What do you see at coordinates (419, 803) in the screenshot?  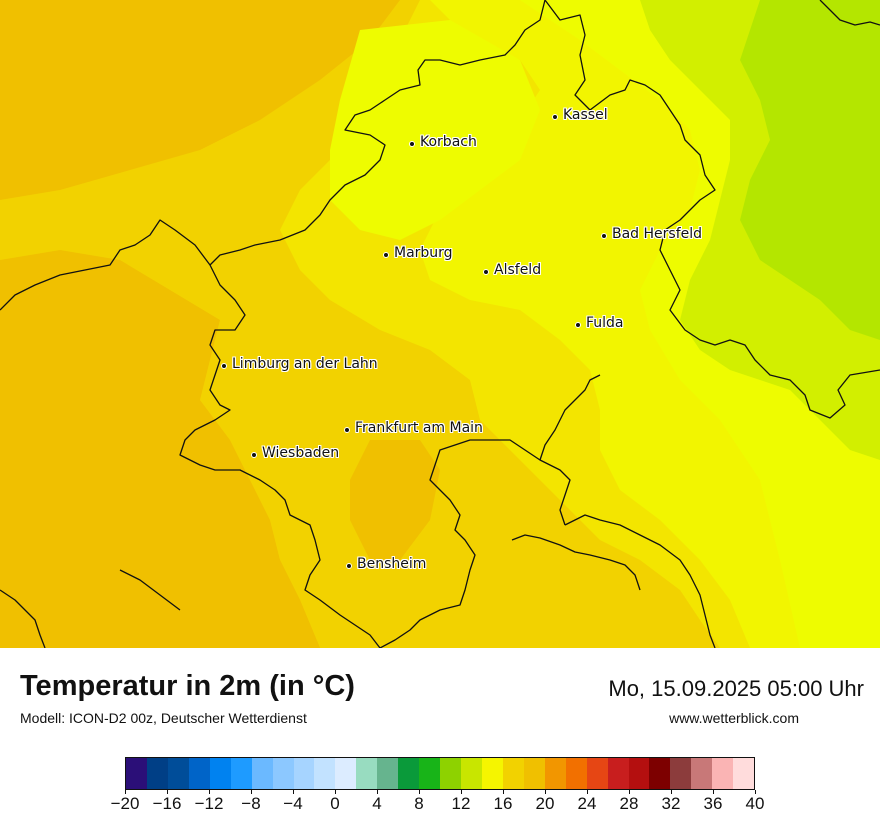 I see `legend-tick-label: 8` at bounding box center [419, 803].